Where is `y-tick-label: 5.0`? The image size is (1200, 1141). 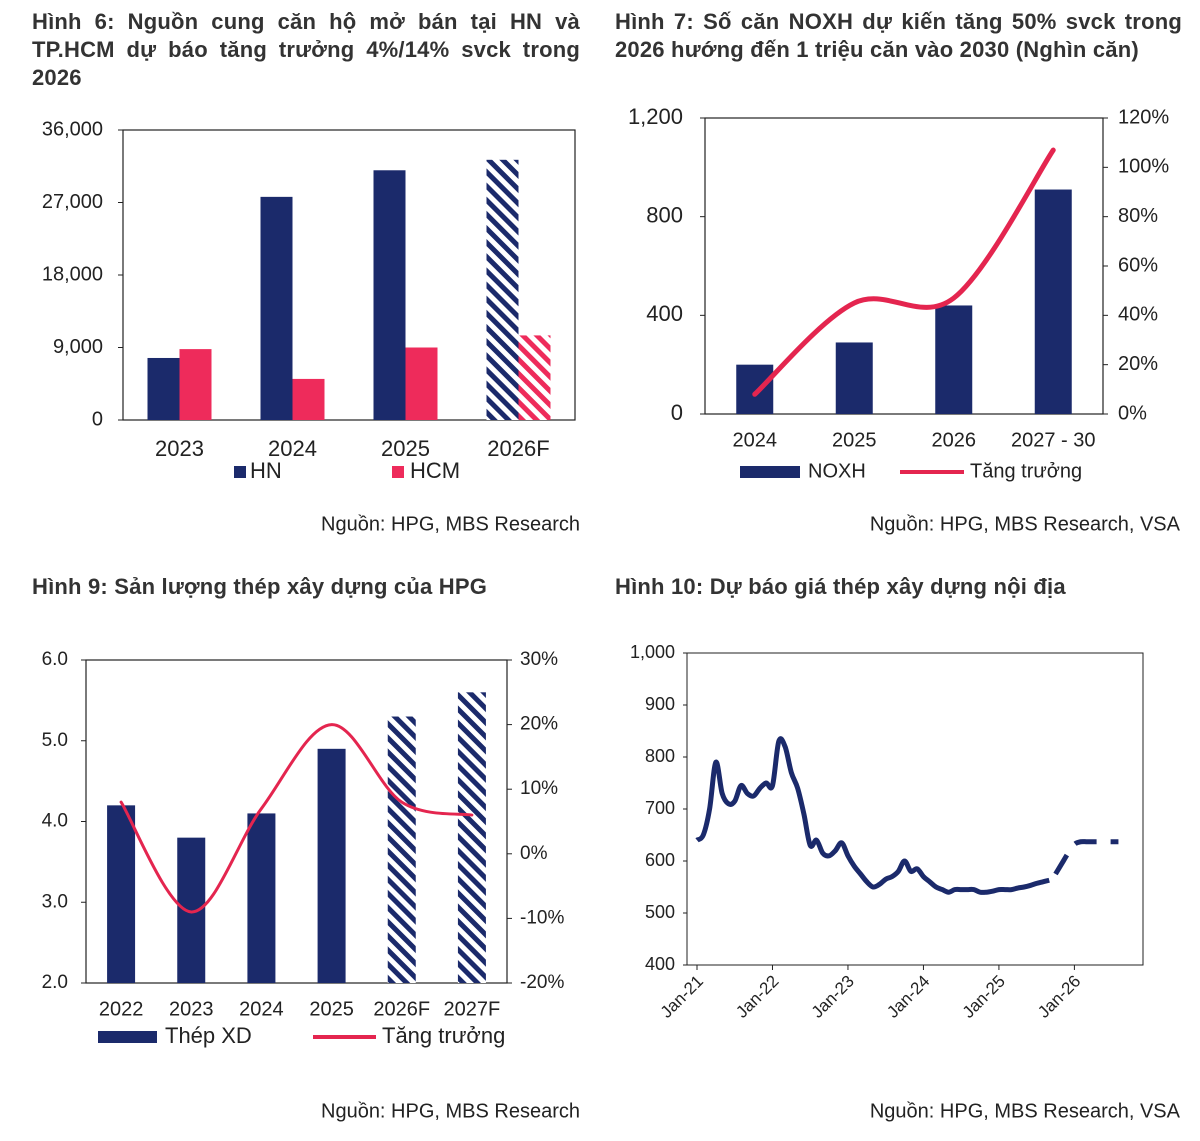
y-tick-label: 5.0 is located at coordinates (55, 740).